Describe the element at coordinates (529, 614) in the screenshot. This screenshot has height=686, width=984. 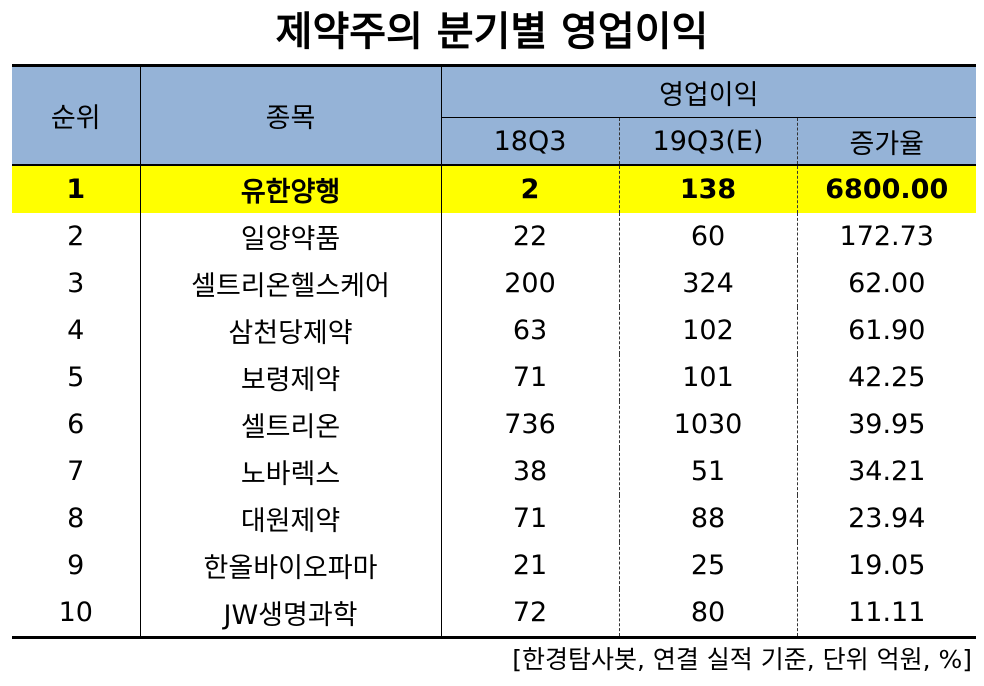
I see `cell-18q3: 72` at that location.